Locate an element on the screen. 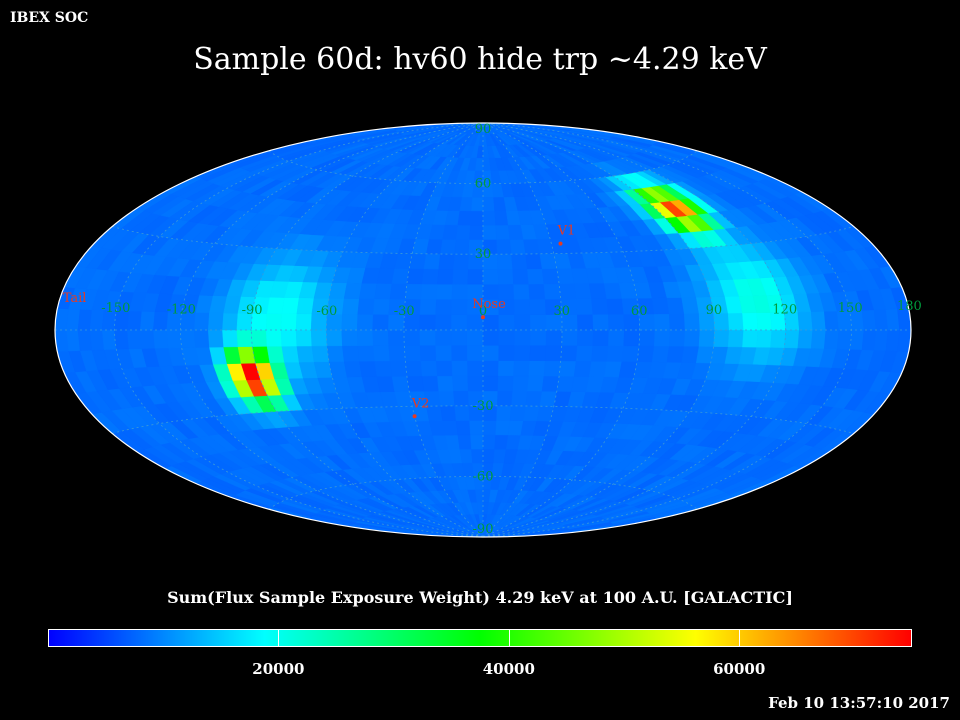 The height and width of the screenshot is (720, 960). longitude-label: 150 is located at coordinates (850, 308).